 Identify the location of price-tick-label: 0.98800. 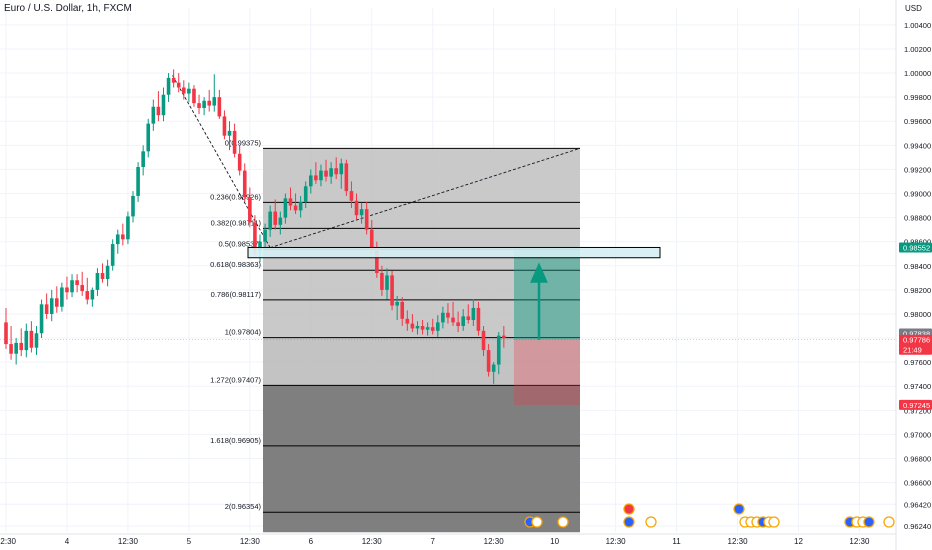
(917, 218).